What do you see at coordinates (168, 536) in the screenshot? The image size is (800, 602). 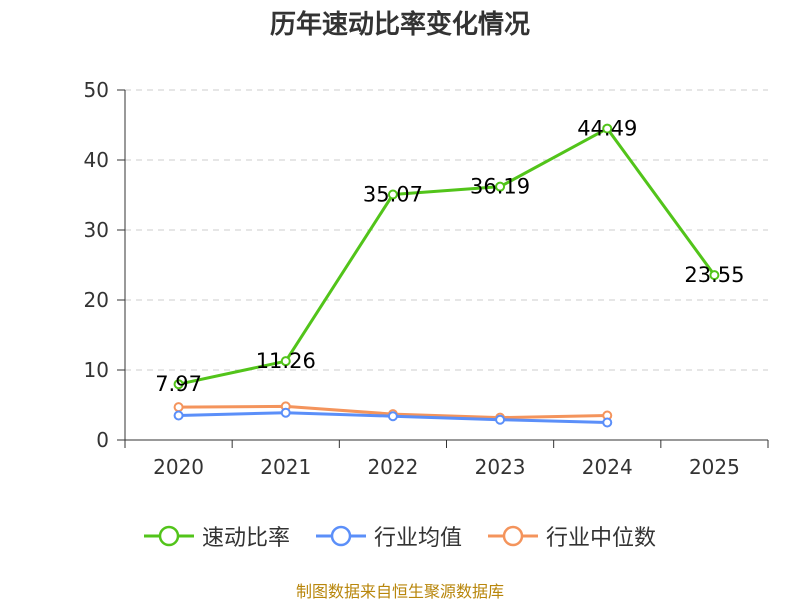 I see `legend-marker-quick-ratio` at bounding box center [168, 536].